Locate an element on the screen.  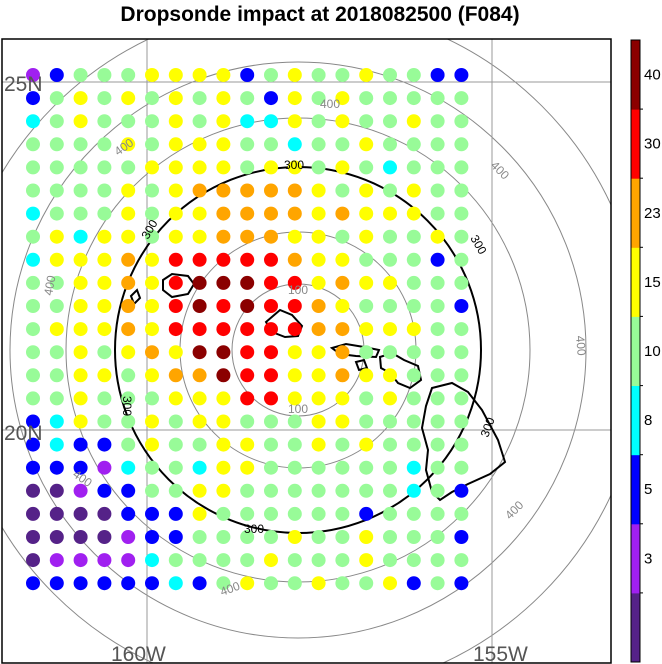
colorbar-frame is located at coordinates (635, 351).